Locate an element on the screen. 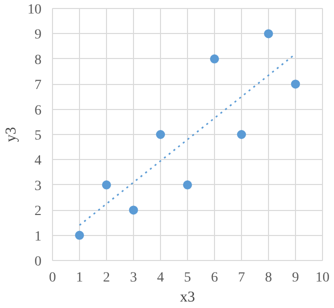  y-tick-label: 9 is located at coordinates (38, 35).